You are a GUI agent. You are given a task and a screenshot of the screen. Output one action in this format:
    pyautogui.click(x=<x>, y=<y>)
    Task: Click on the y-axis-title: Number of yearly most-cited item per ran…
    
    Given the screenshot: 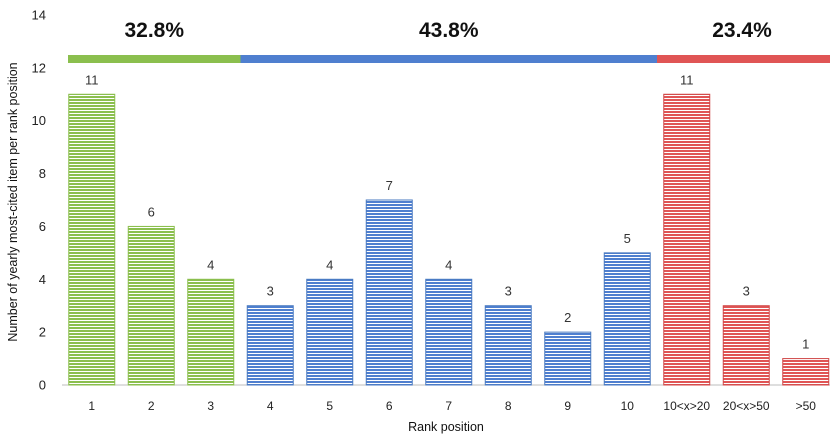 What is the action you would take?
    pyautogui.click(x=13, y=201)
    